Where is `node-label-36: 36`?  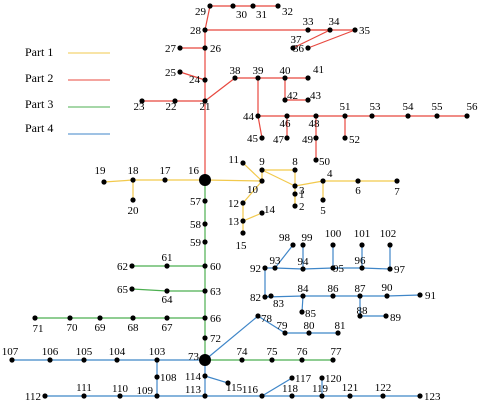
node-label-36: 36 is located at coordinates (299, 49).